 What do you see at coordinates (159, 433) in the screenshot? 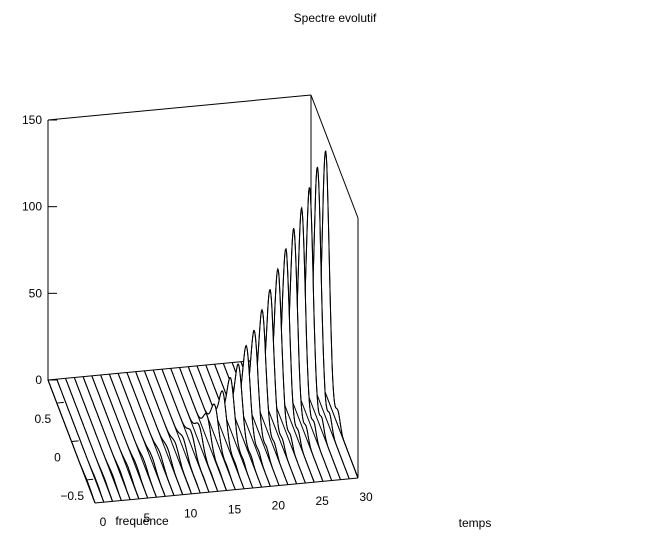
I see `trace-curve-t10` at bounding box center [159, 433].